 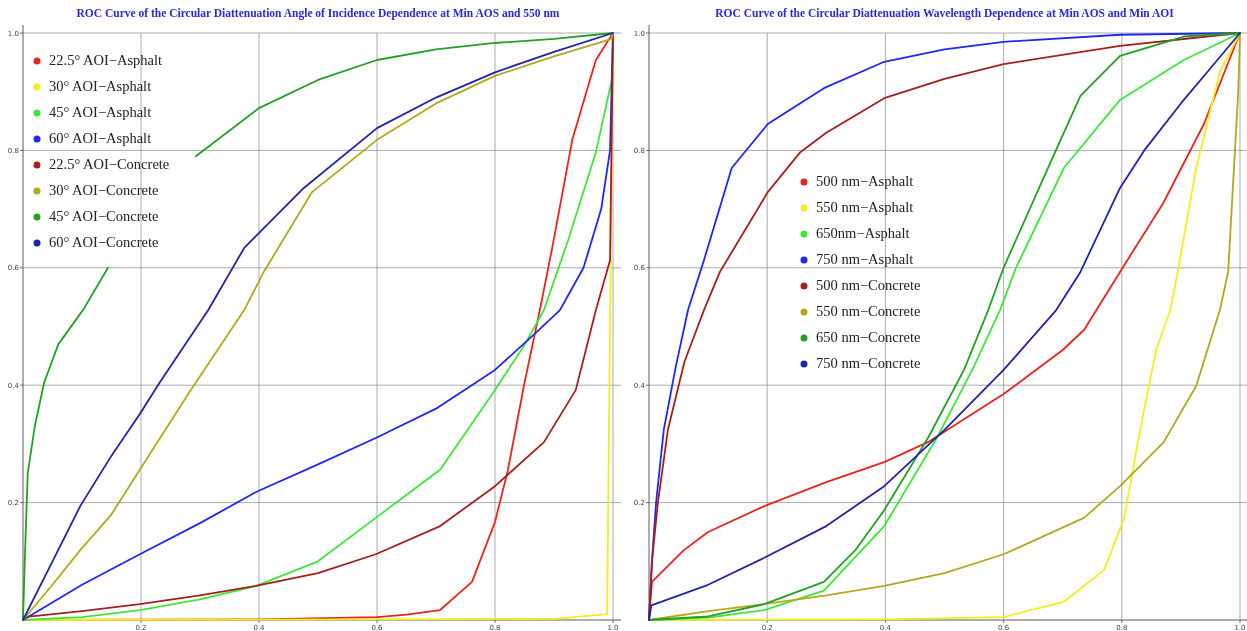 What do you see at coordinates (104, 242) in the screenshot?
I see `legend-label: 60° AOI−Concrete` at bounding box center [104, 242].